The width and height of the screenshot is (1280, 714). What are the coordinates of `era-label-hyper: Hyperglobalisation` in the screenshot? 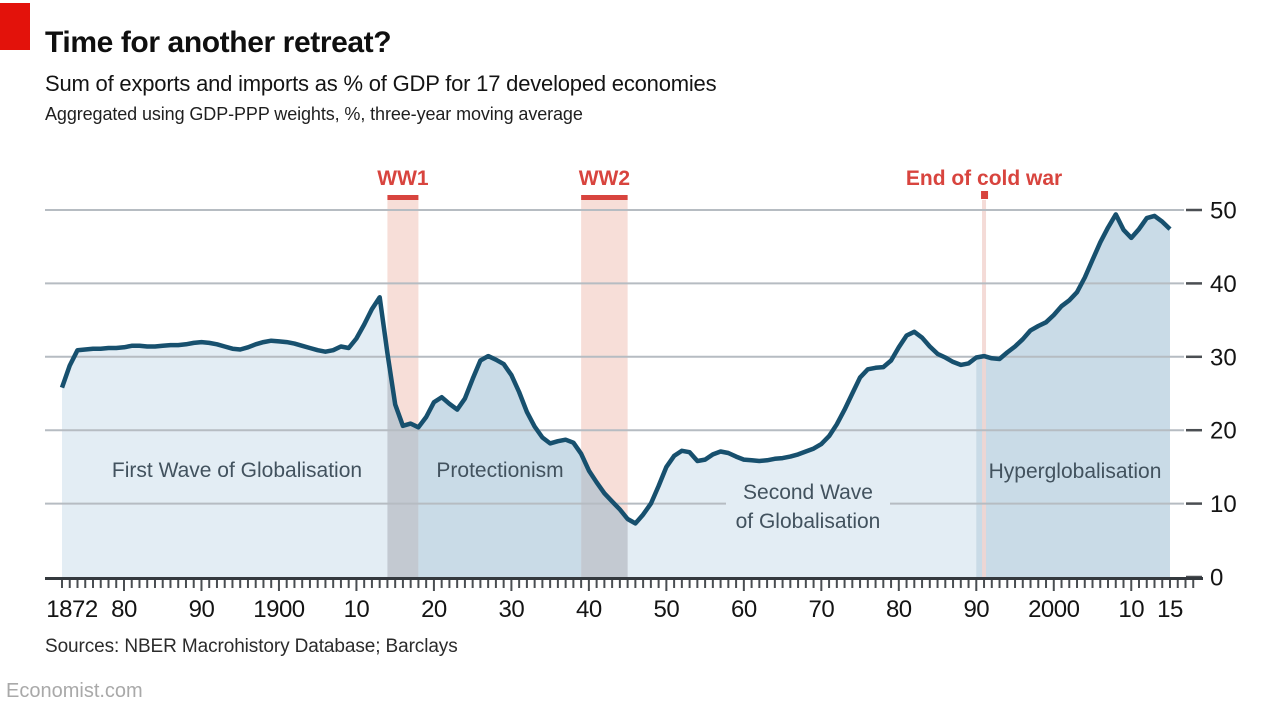 It's located at (1075, 471).